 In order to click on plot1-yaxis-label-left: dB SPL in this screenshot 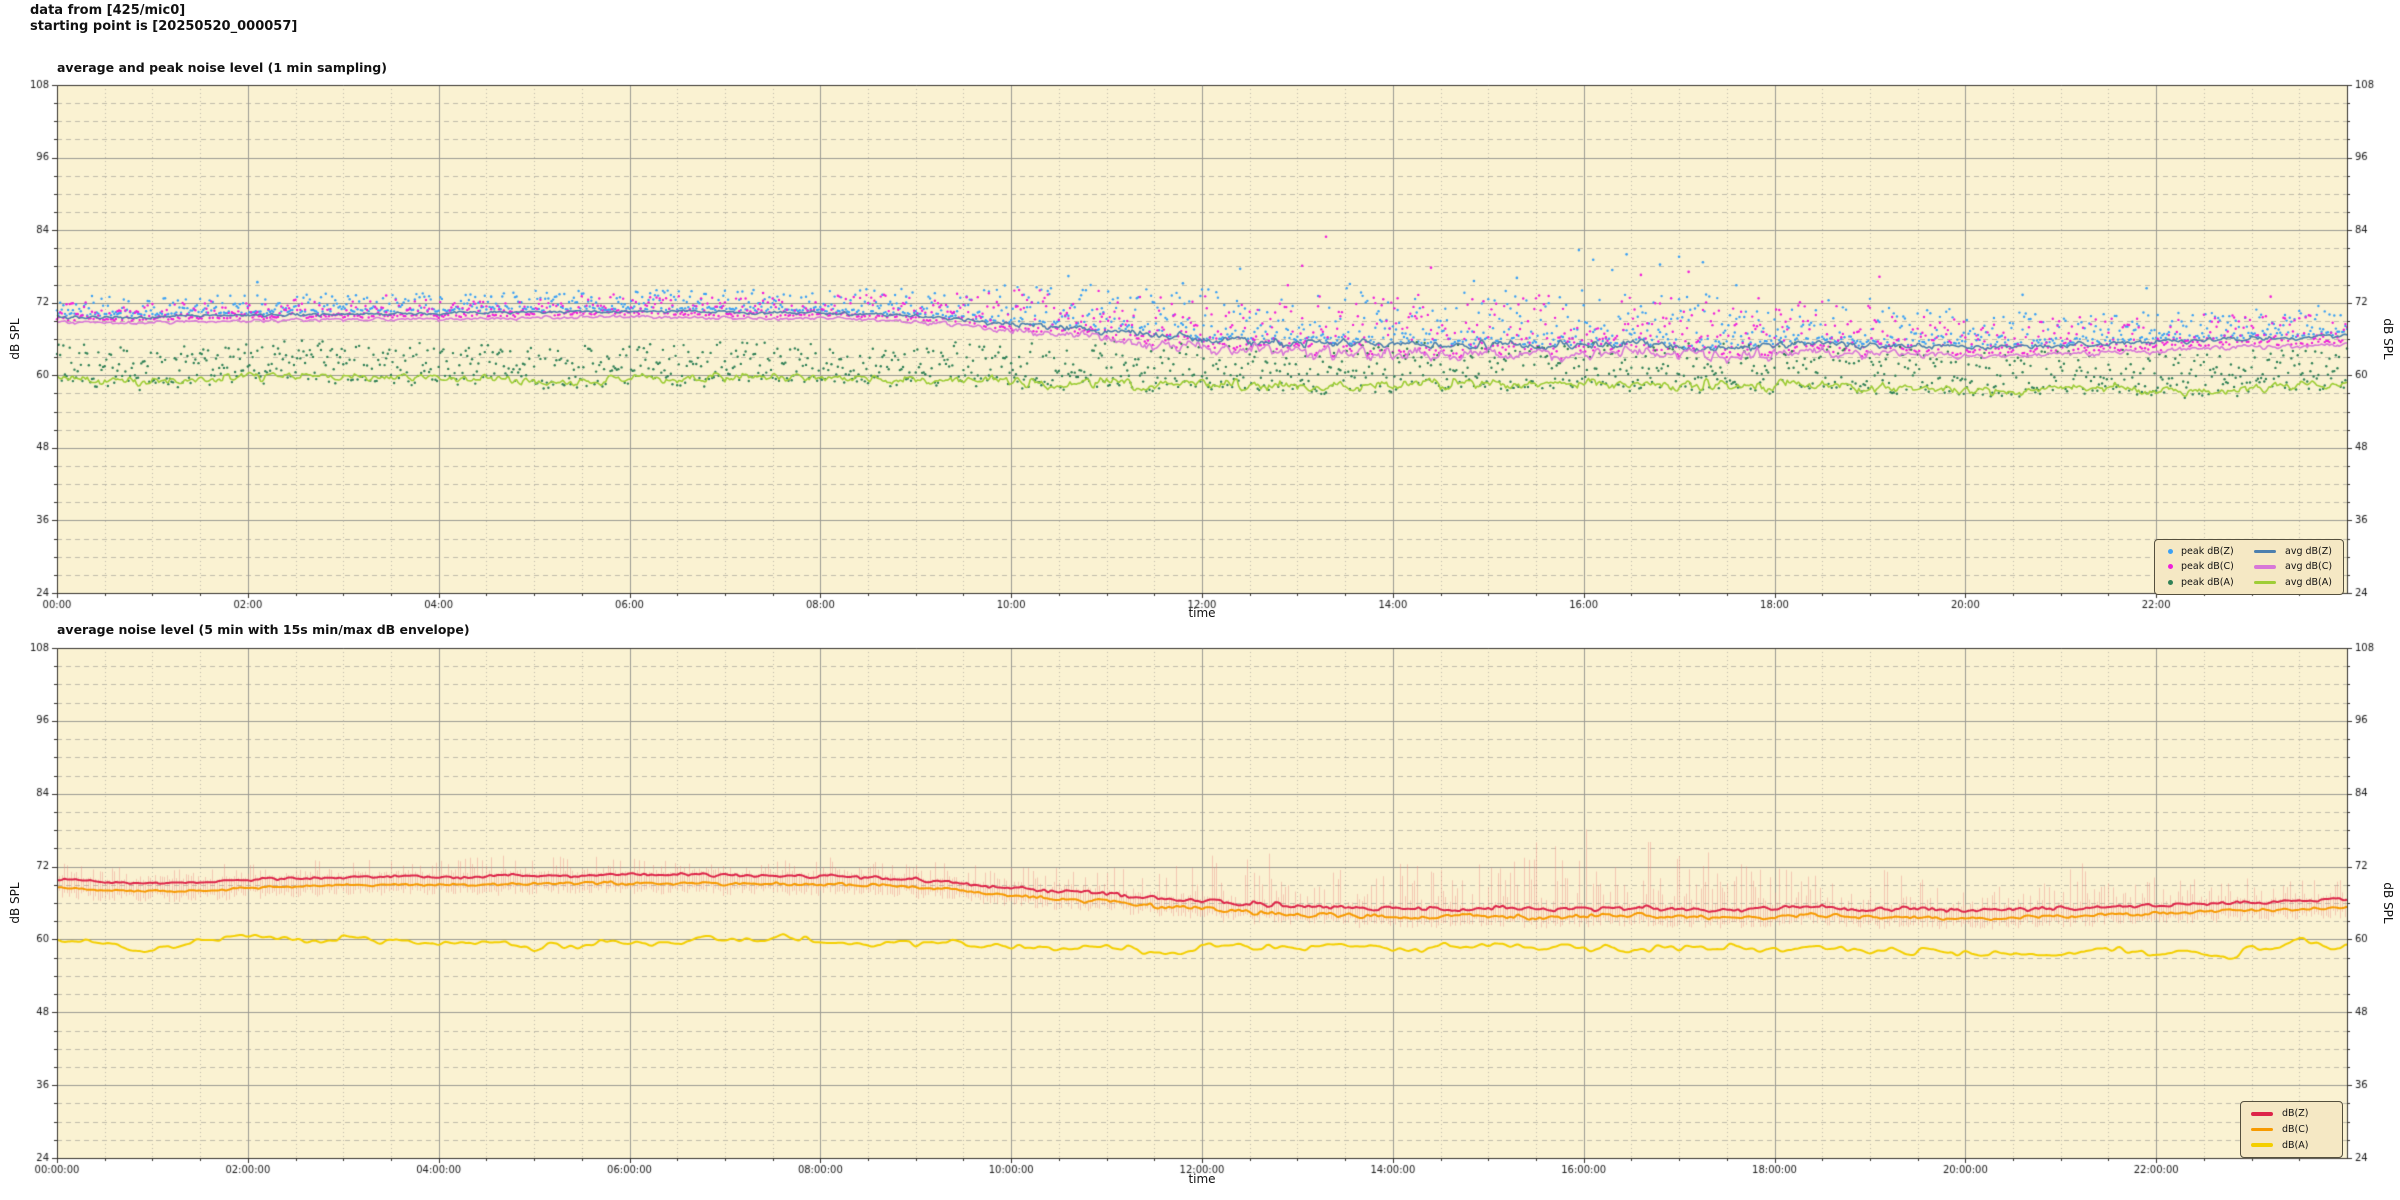, I will do `click(15, 339)`.